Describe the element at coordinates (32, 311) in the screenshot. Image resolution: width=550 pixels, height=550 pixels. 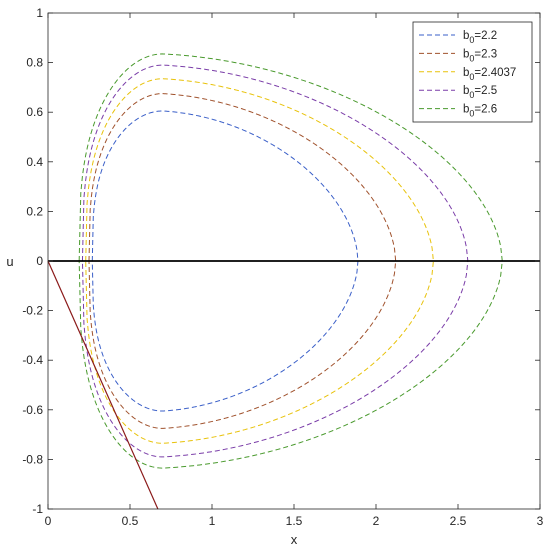
I see `y-tick-label: -0.2` at that location.